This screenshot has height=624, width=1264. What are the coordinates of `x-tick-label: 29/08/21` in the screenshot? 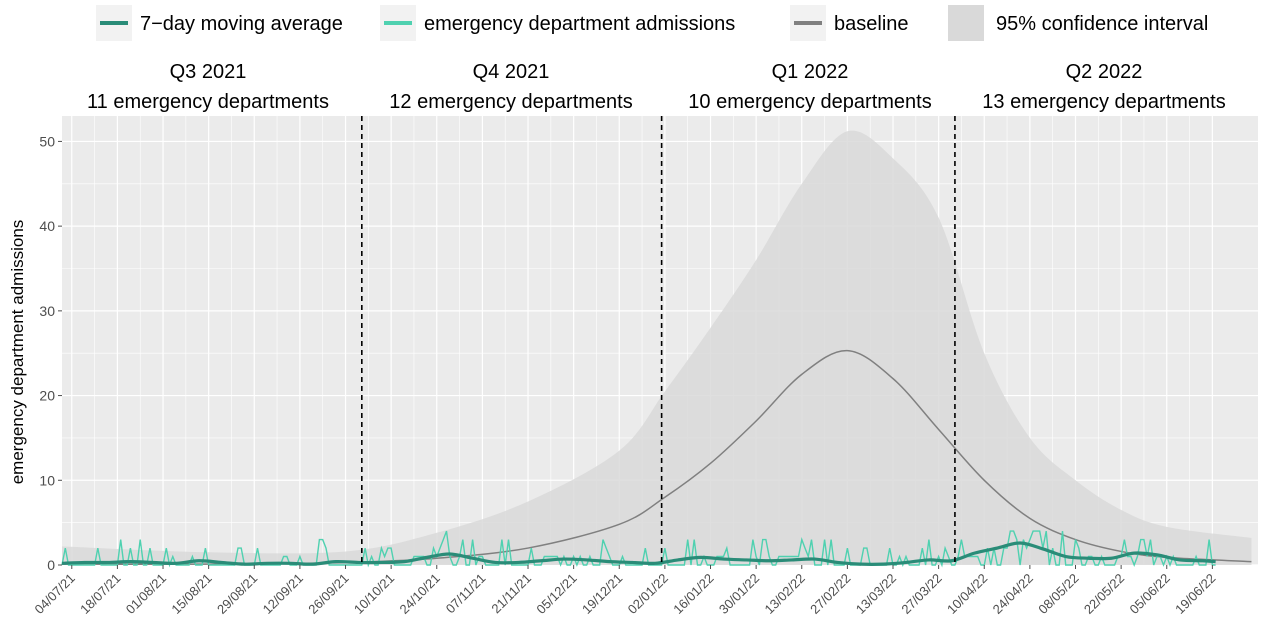 It's located at (237, 594).